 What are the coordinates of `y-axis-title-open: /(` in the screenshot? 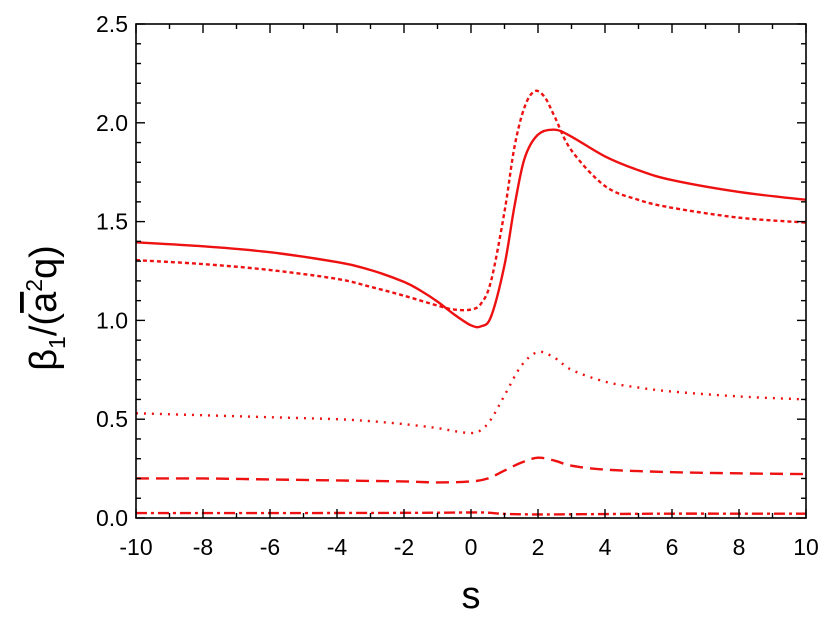 It's located at (44, 325).